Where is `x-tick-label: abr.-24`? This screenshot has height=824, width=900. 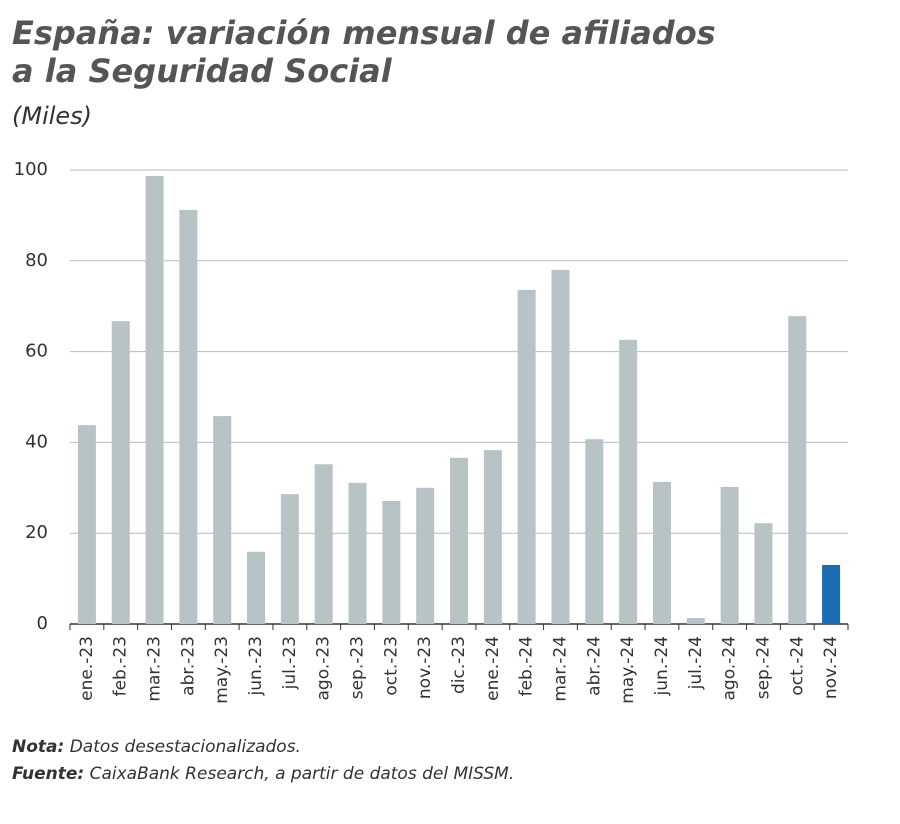
x-tick-label: abr.-24 is located at coordinates (594, 666).